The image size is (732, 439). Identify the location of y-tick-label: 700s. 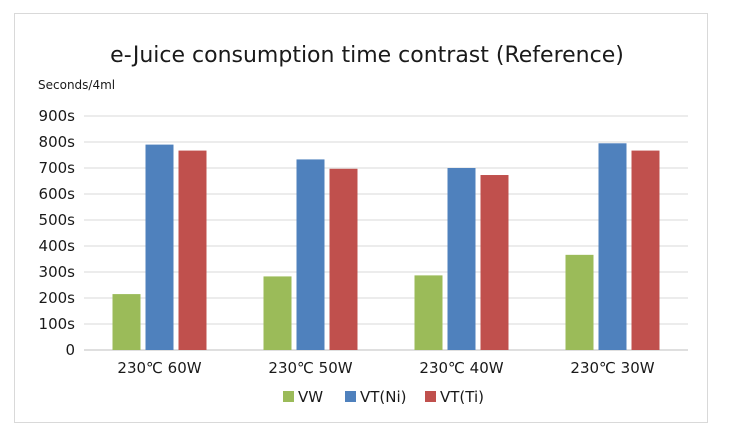
(57, 168).